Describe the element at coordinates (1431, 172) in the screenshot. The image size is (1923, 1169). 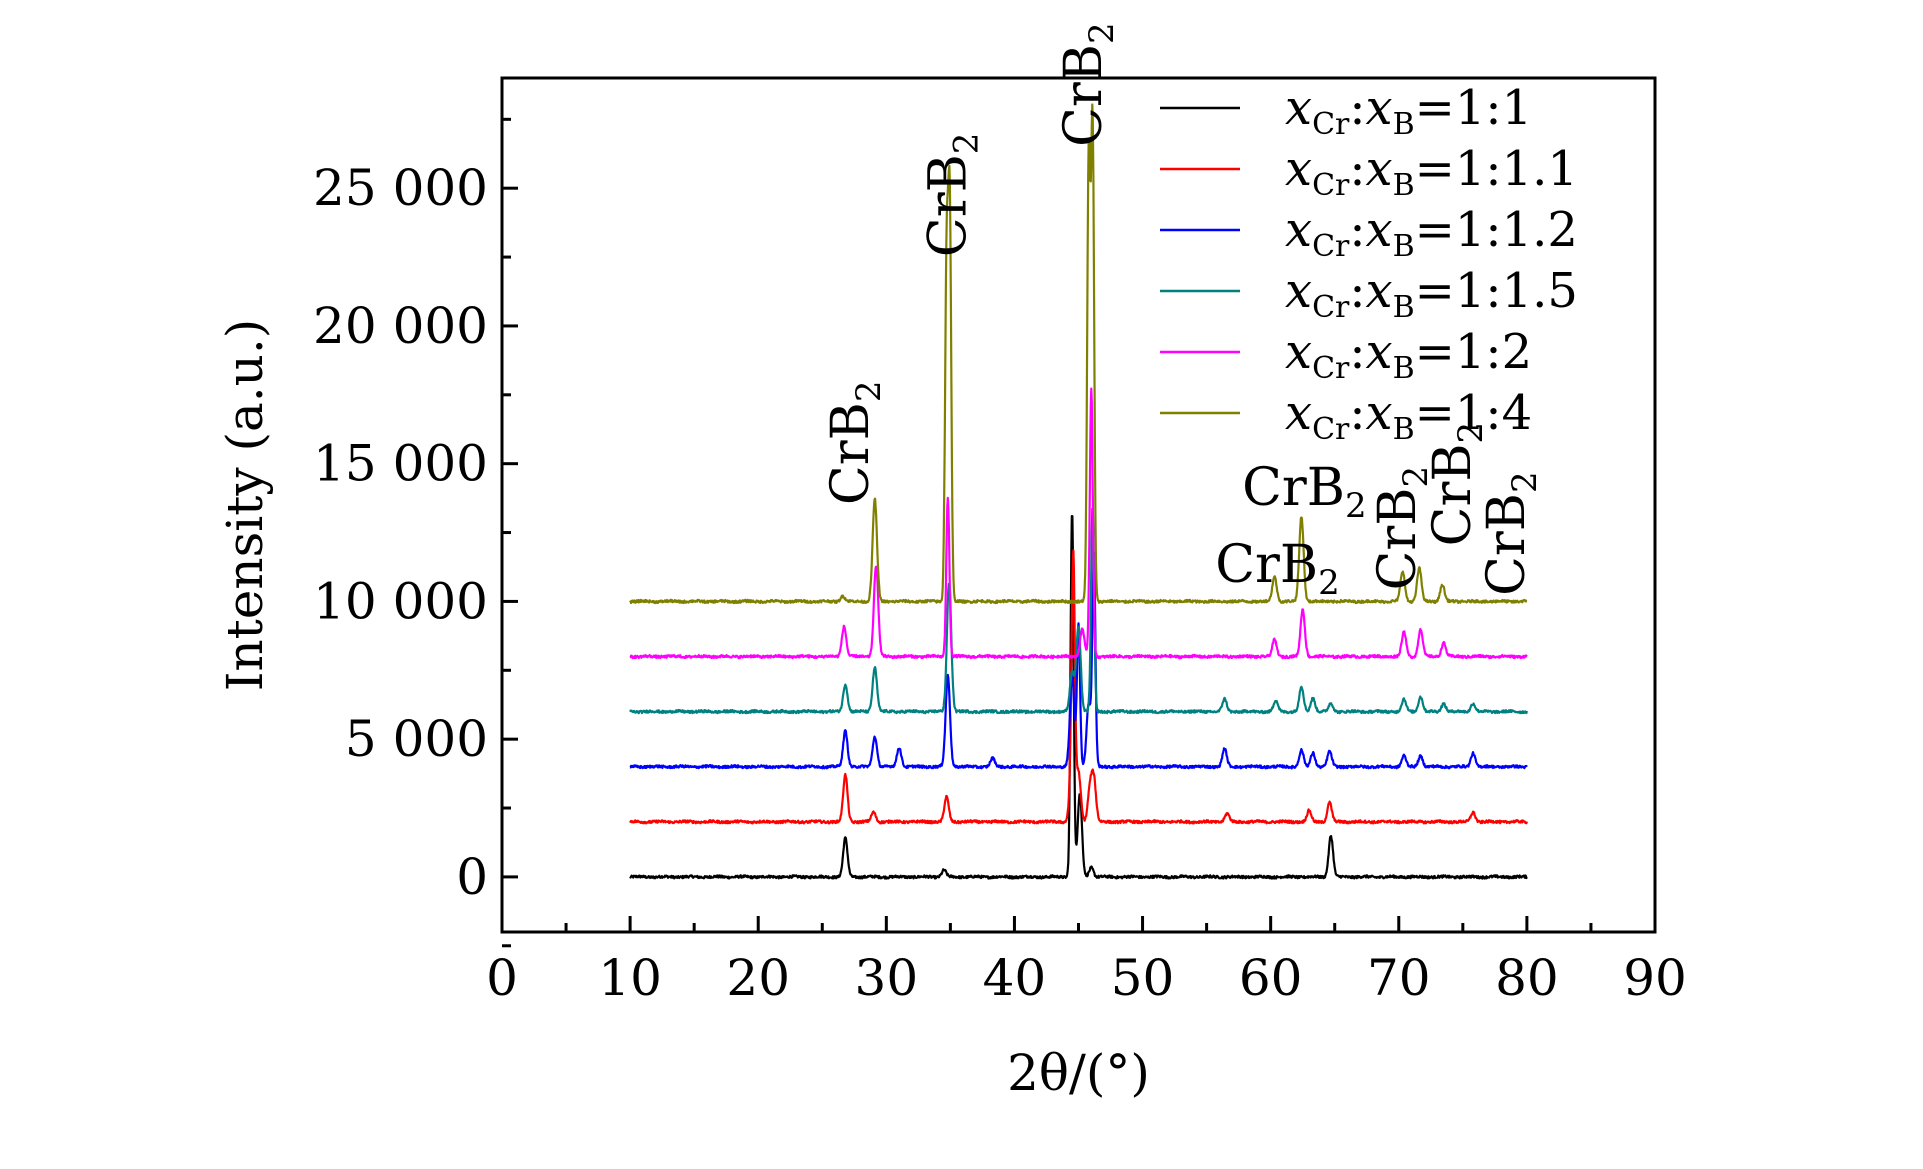
I see `legend-entry: xCr:xB=1:1.1` at that location.